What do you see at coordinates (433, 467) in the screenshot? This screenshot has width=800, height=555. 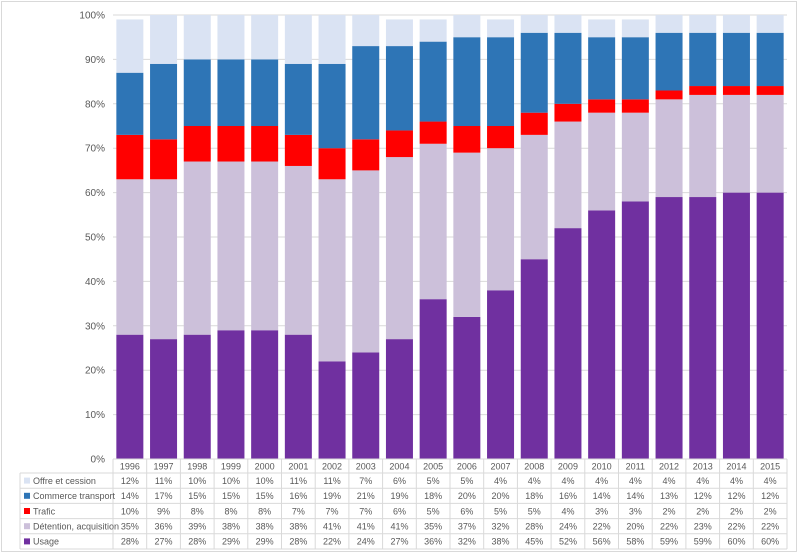 I see `x-tick-label: 2005` at bounding box center [433, 467].